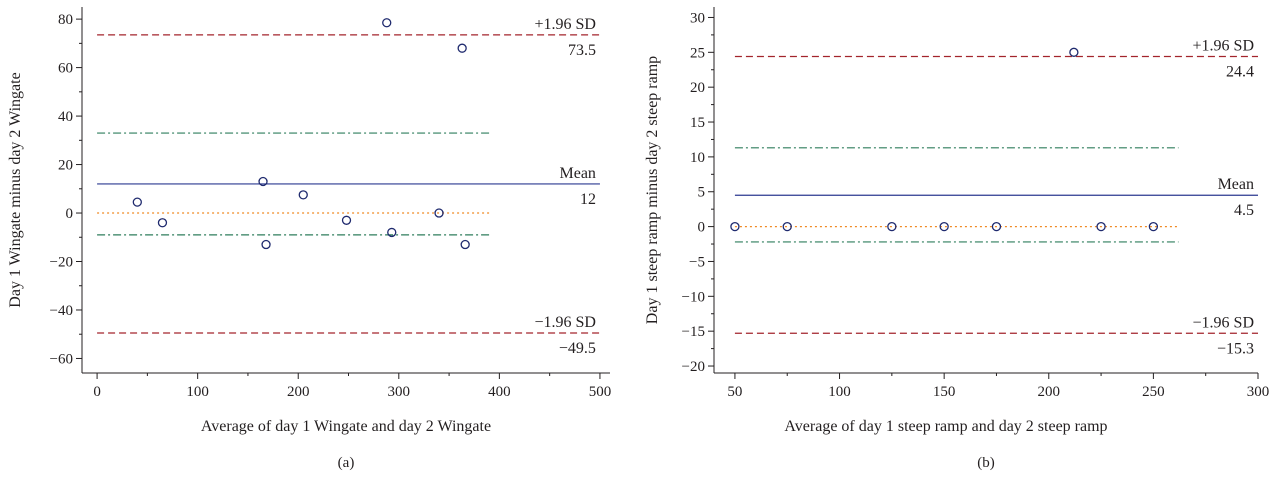  I want to click on reference-line-value: 12, so click(588, 199).